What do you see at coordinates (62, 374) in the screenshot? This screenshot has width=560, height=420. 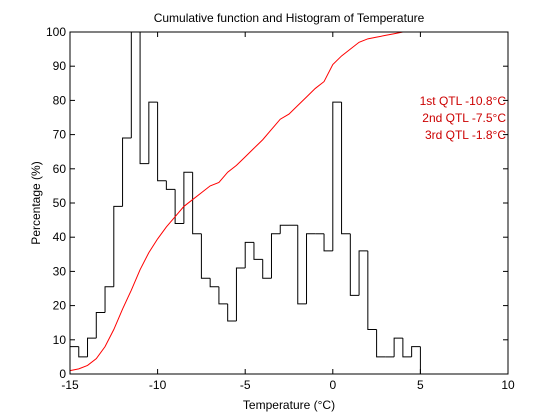 I see `y-tick-label: 0` at bounding box center [62, 374].